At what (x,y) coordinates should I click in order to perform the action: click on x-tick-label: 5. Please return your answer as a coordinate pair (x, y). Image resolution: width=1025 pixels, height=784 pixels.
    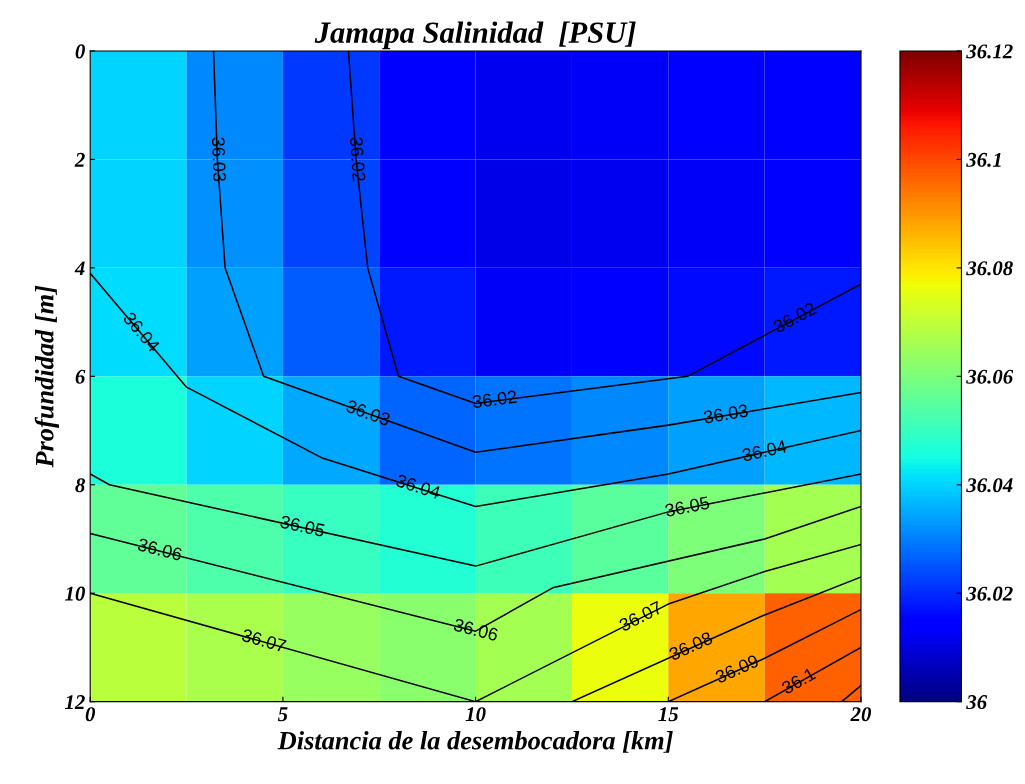
    Looking at the image, I should click on (282, 714).